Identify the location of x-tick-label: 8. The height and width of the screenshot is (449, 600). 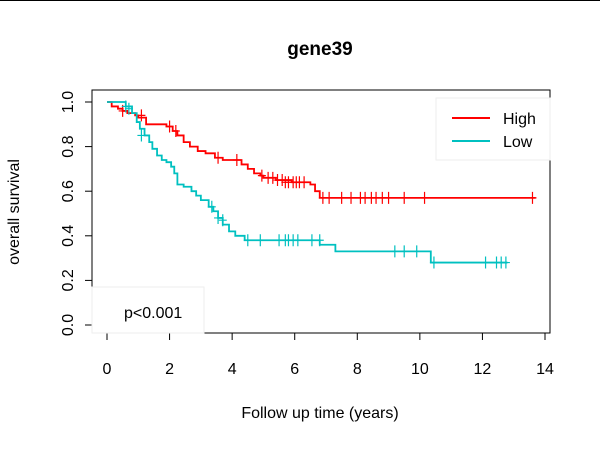
(357, 369).